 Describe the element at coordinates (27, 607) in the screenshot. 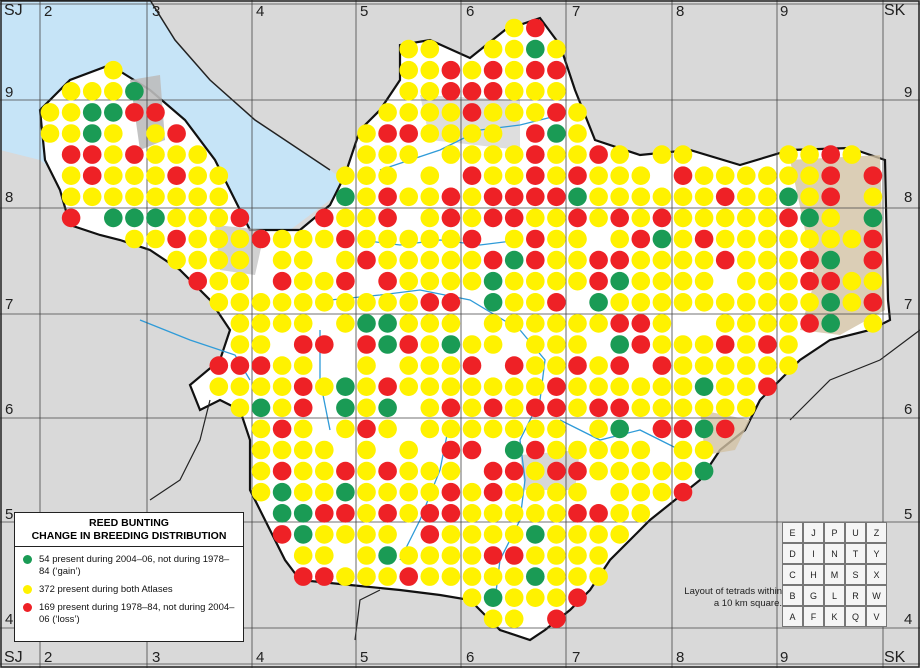

I see `loss-dot-icon` at that location.